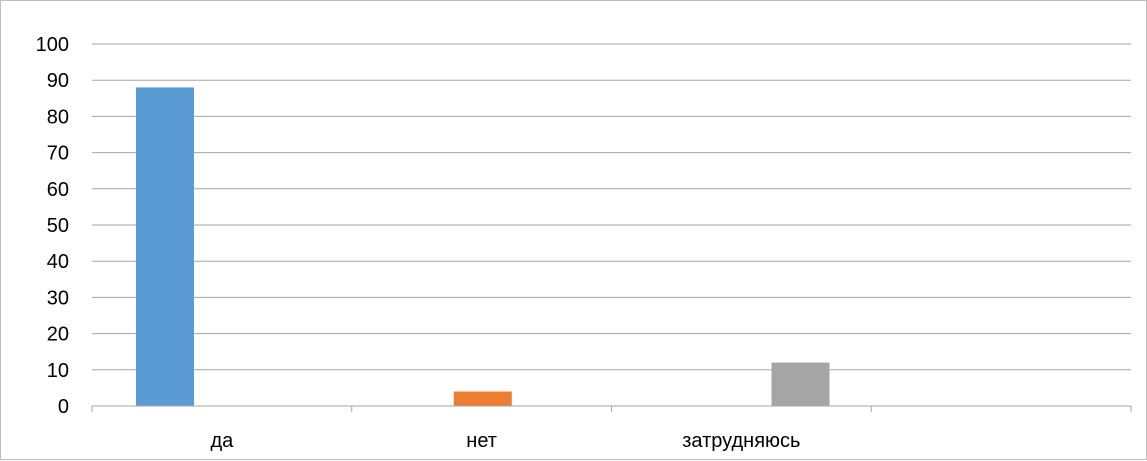  I want to click on x-axis, so click(611, 408).